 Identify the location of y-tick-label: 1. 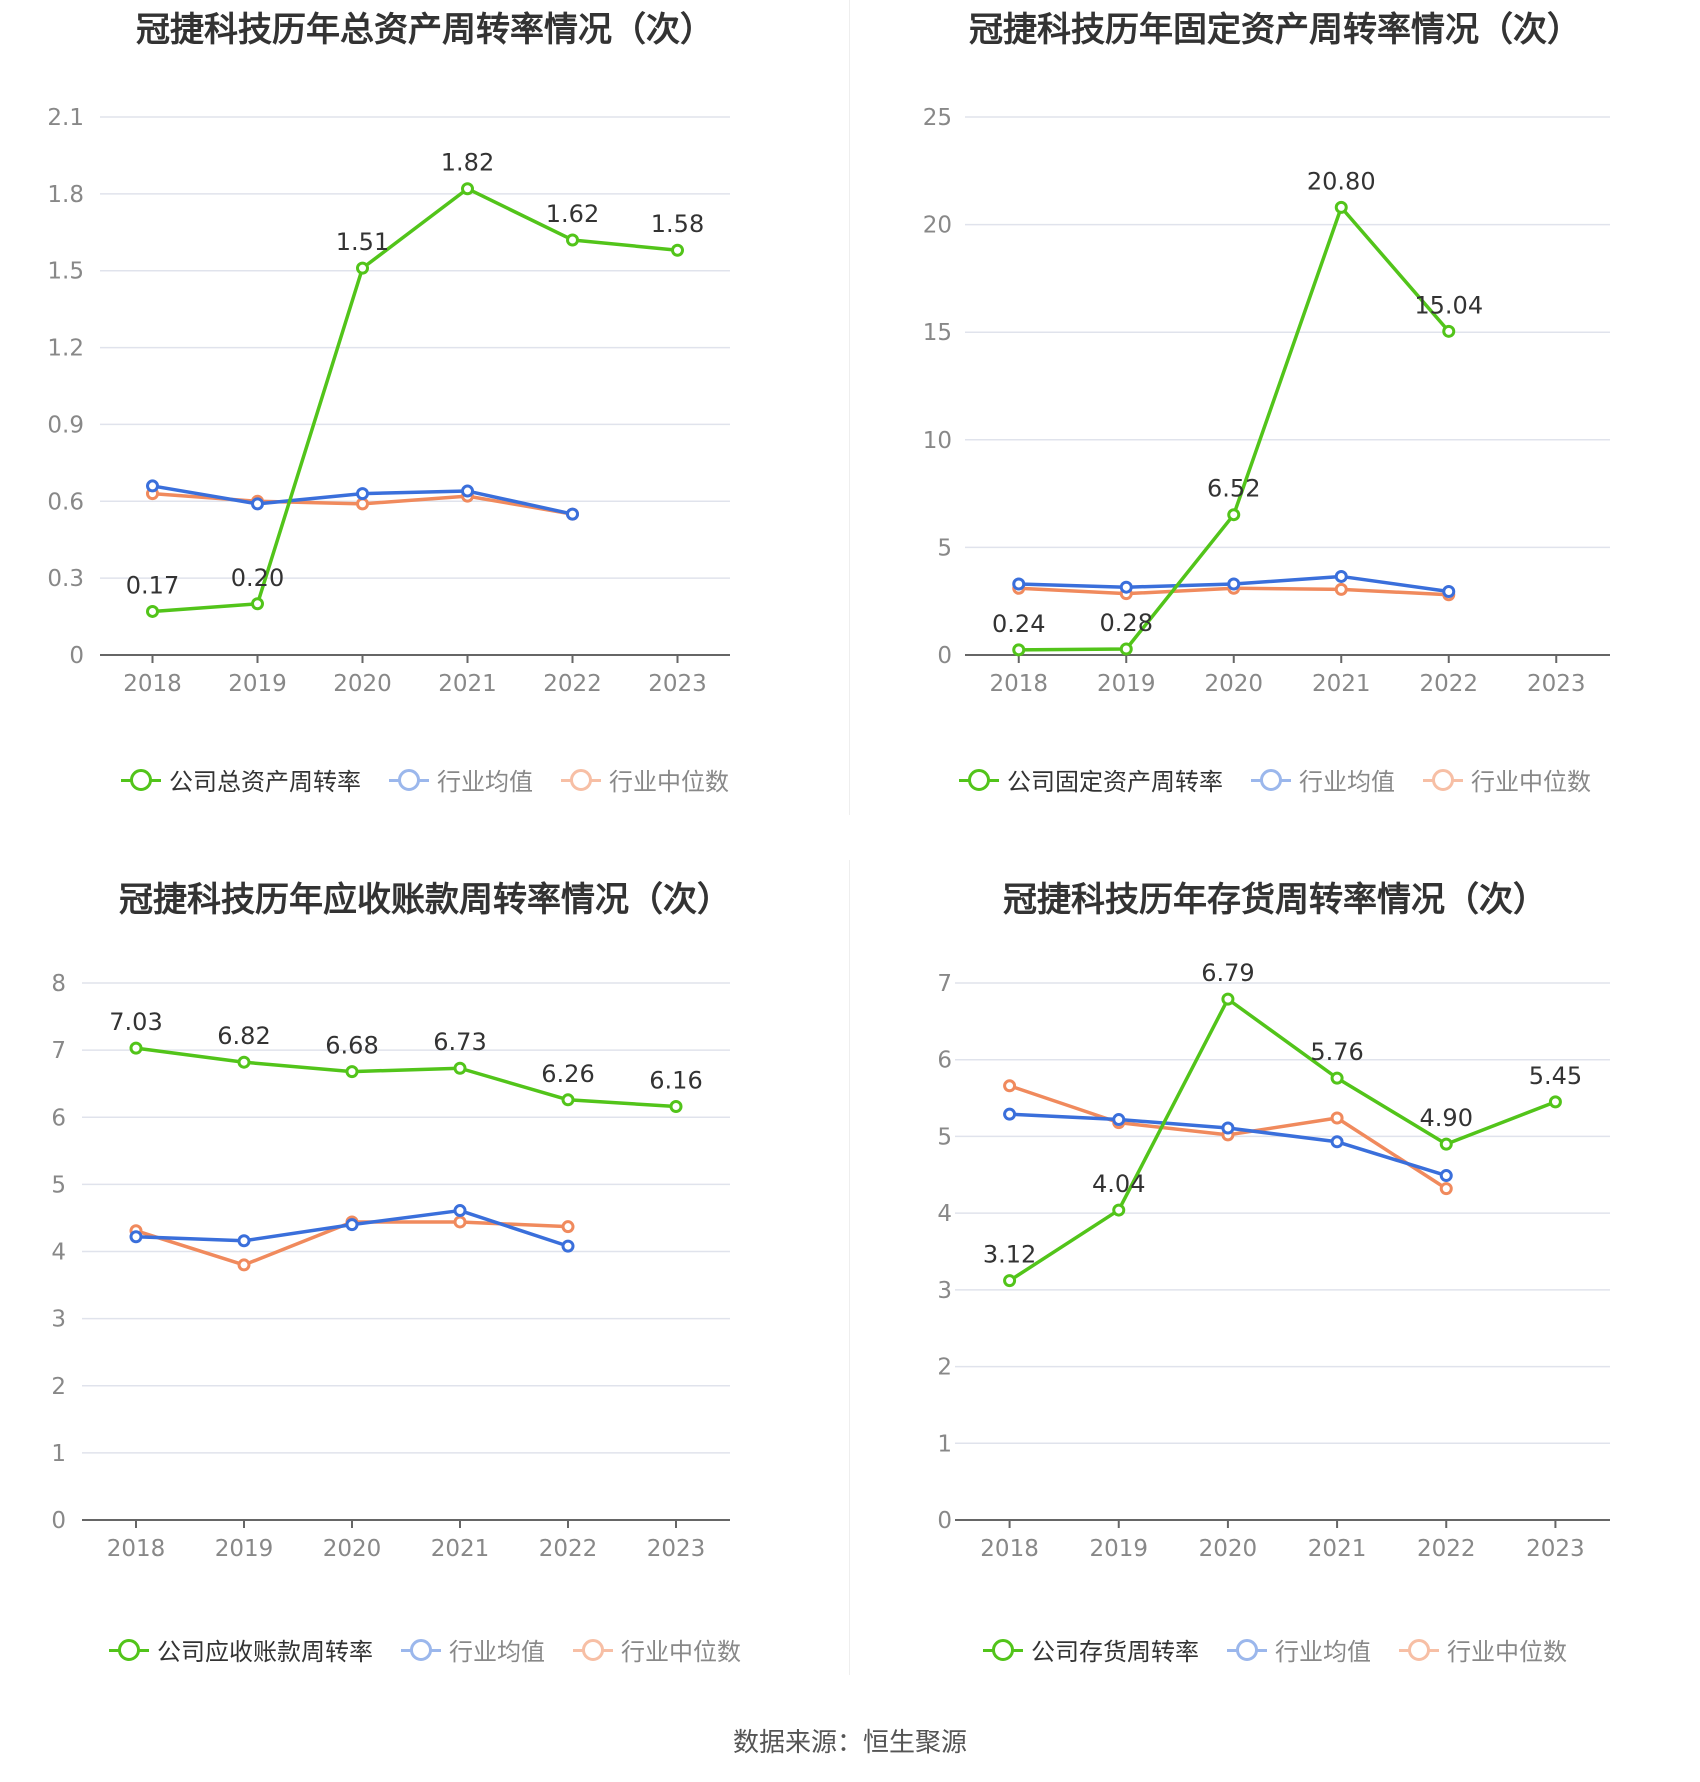
(944, 1444).